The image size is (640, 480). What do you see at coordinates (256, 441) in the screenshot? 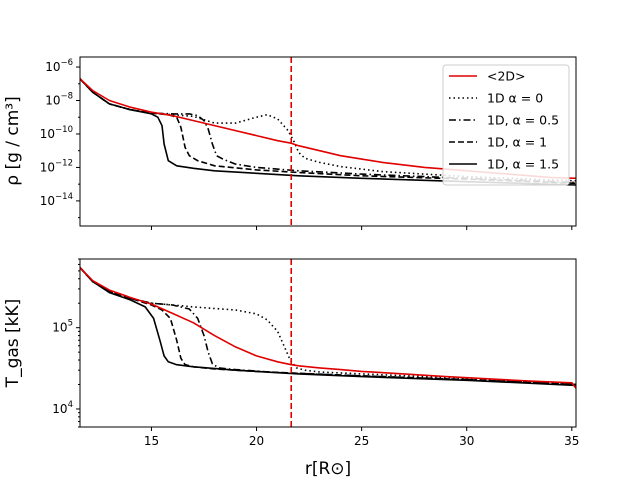
I see `x-tick-label-20: 20` at bounding box center [256, 441].